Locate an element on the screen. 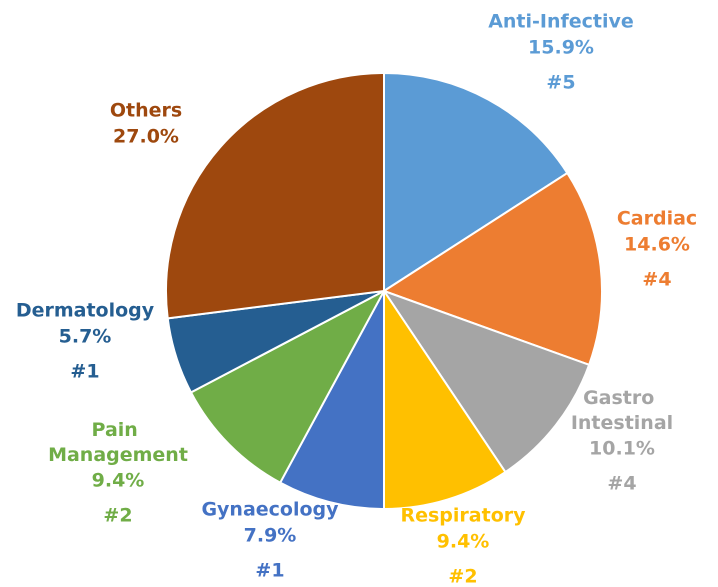 Image resolution: width=718 pixels, height=587 pixels. slice-value: 27.0% is located at coordinates (146, 137).